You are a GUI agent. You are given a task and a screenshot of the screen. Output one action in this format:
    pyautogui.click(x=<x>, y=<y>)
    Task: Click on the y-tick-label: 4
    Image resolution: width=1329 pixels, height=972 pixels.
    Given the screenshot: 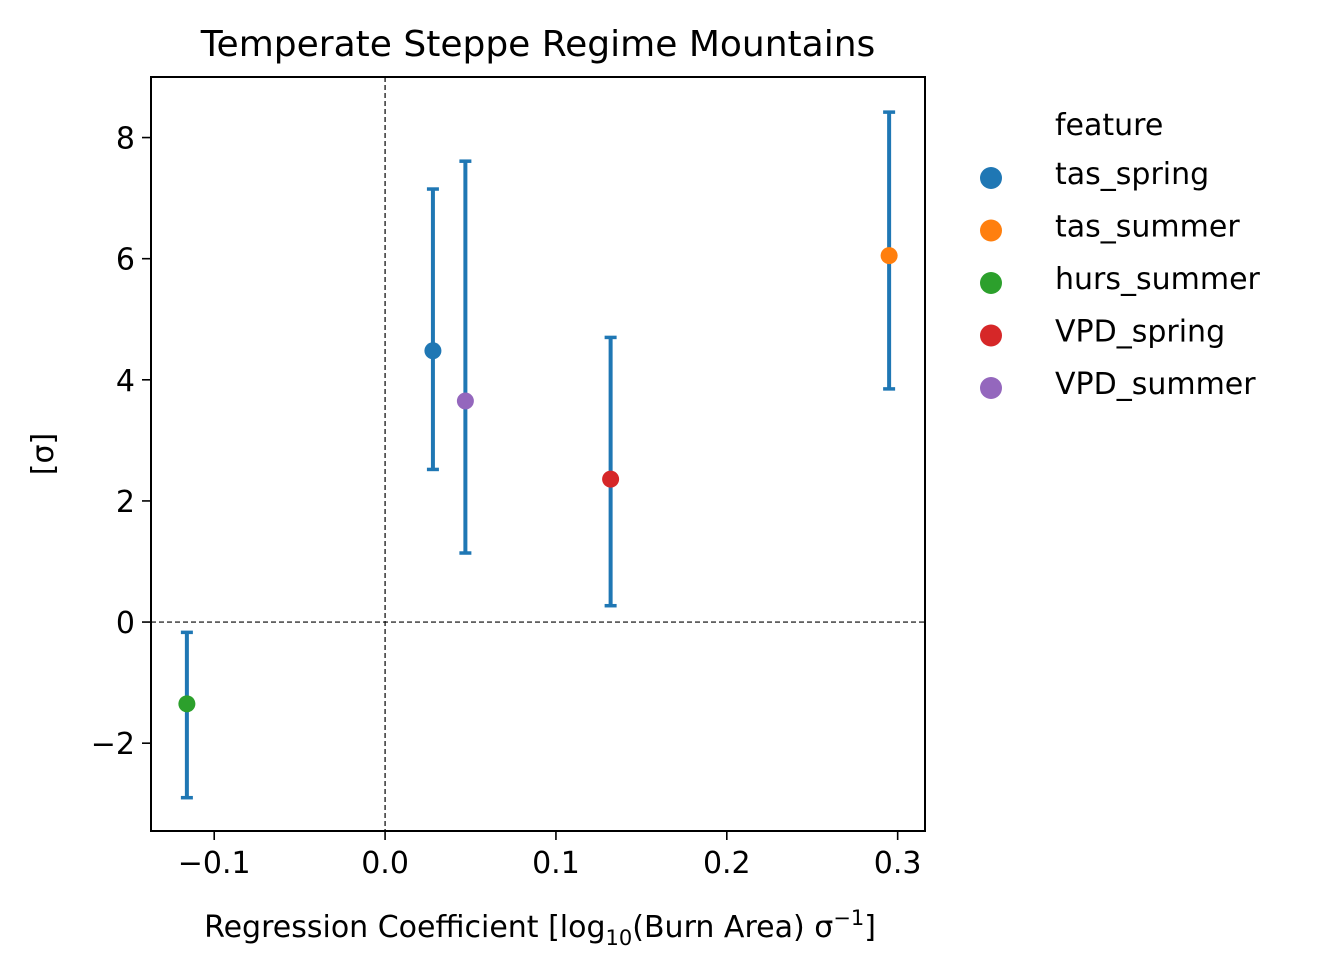 What is the action you would take?
    pyautogui.click(x=125, y=381)
    